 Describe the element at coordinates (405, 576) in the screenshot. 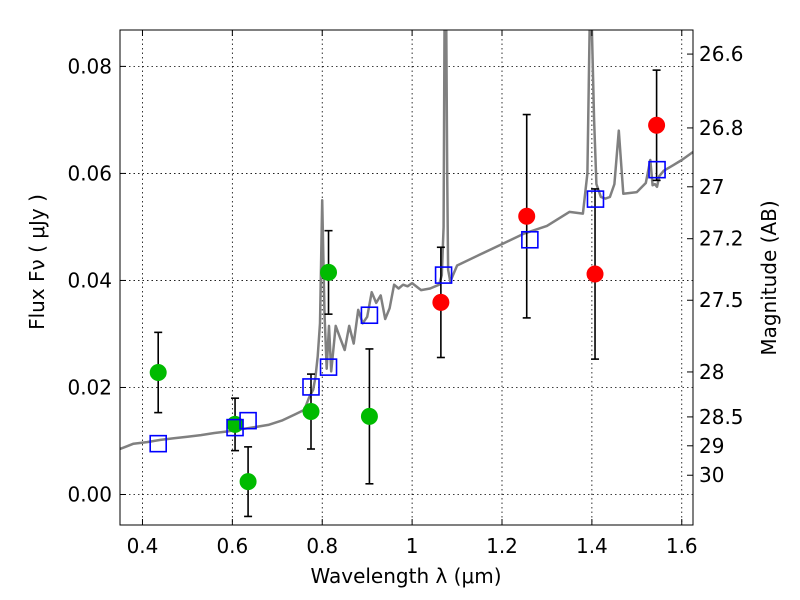

I see `x-axis-label: Wavelength λ (μm)` at that location.